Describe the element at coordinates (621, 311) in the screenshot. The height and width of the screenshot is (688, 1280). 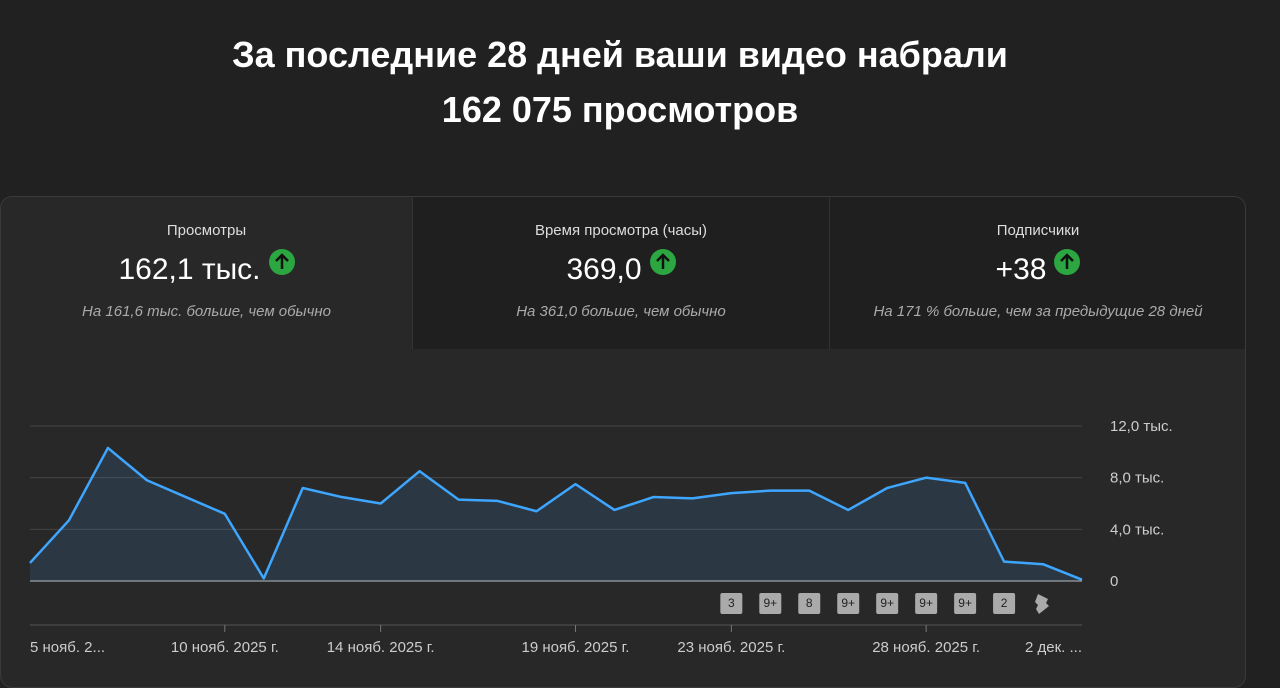
I see `card-note: На 361,0 больше, чем обычно` at that location.